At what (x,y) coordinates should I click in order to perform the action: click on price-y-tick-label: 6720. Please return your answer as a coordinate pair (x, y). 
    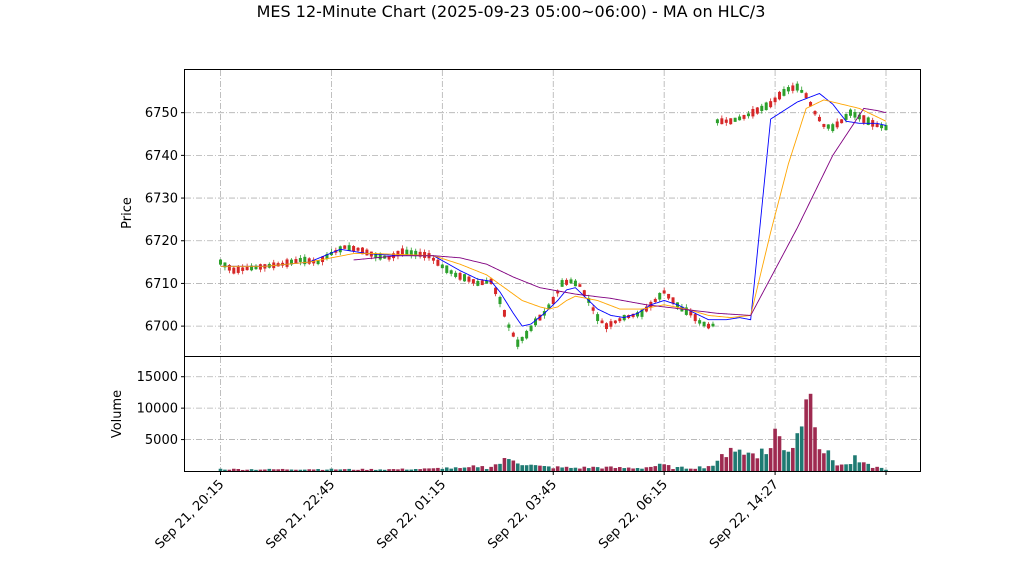
    Looking at the image, I should click on (161, 241).